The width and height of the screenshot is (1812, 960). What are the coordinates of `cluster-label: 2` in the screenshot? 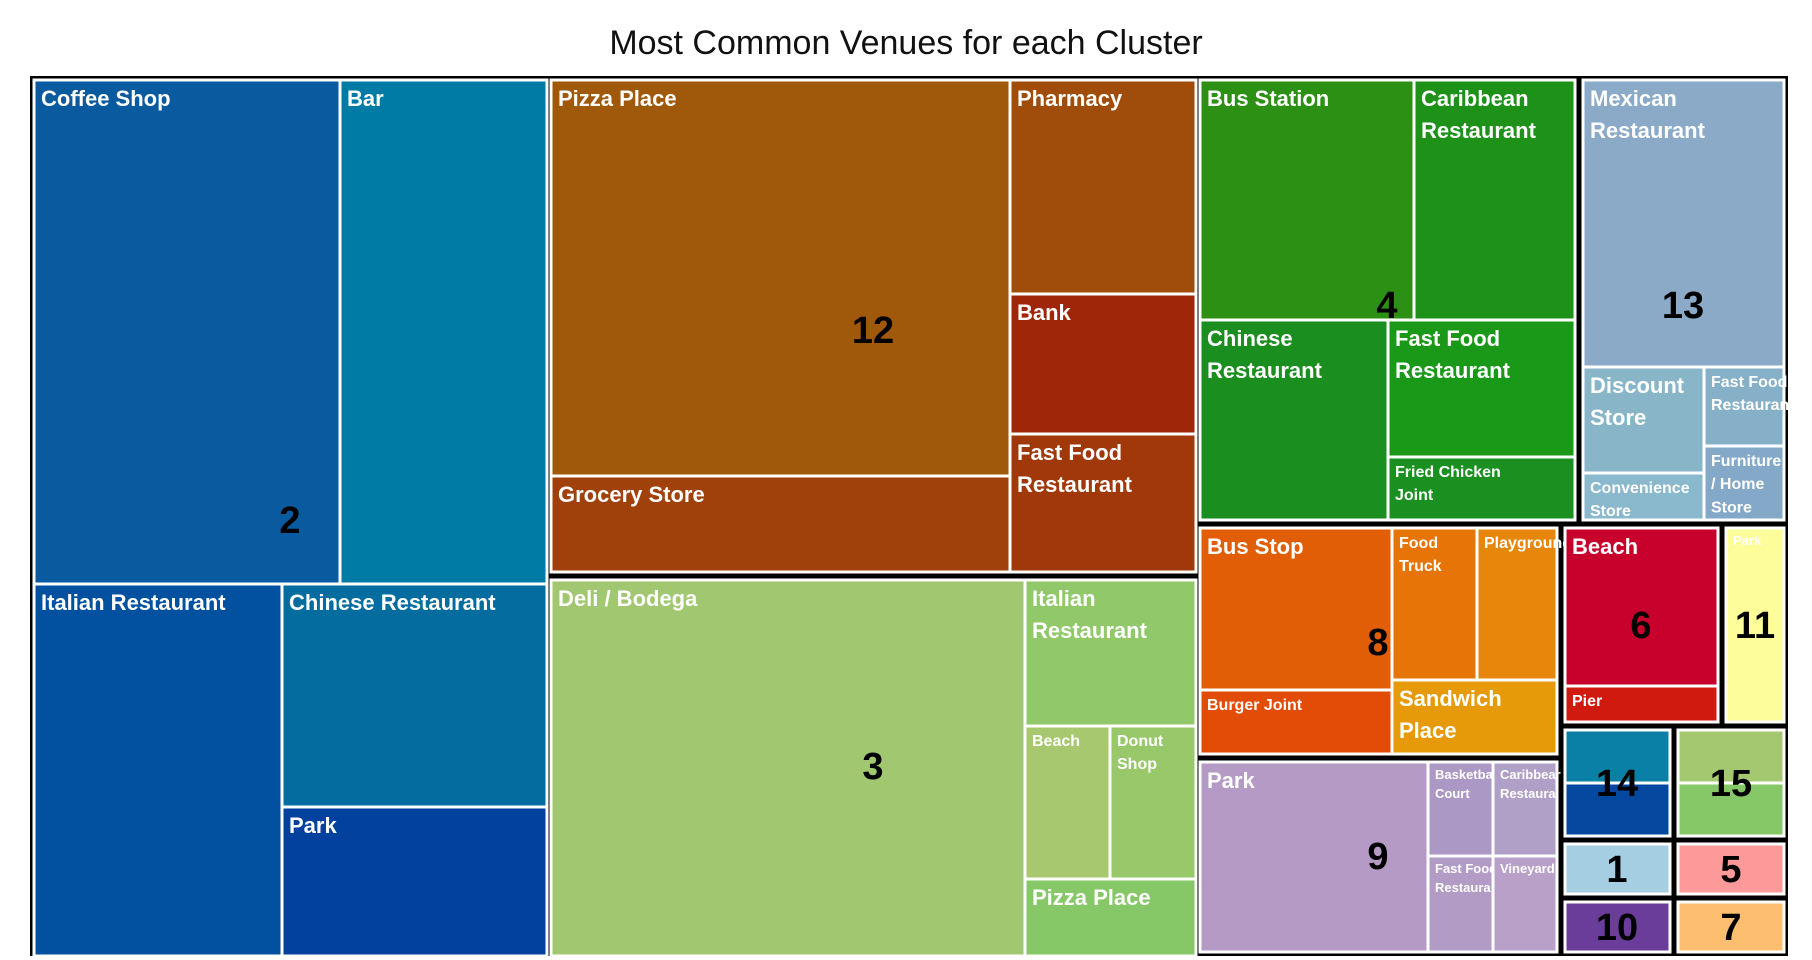 It's located at (289, 521).